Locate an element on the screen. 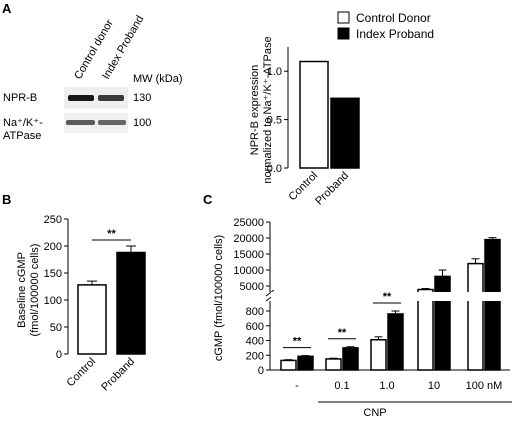 The width and height of the screenshot is (520, 422). chart-b-ylabel-2: (fmol/100000 cells) is located at coordinates (35, 290).